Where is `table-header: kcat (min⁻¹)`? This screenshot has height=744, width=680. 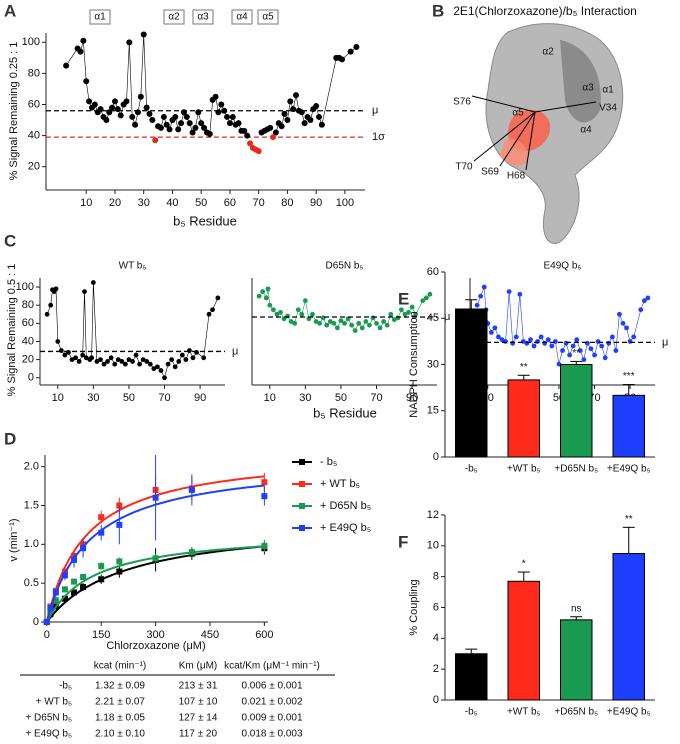
table-header: kcat (min⁻¹) is located at coordinates (120, 666).